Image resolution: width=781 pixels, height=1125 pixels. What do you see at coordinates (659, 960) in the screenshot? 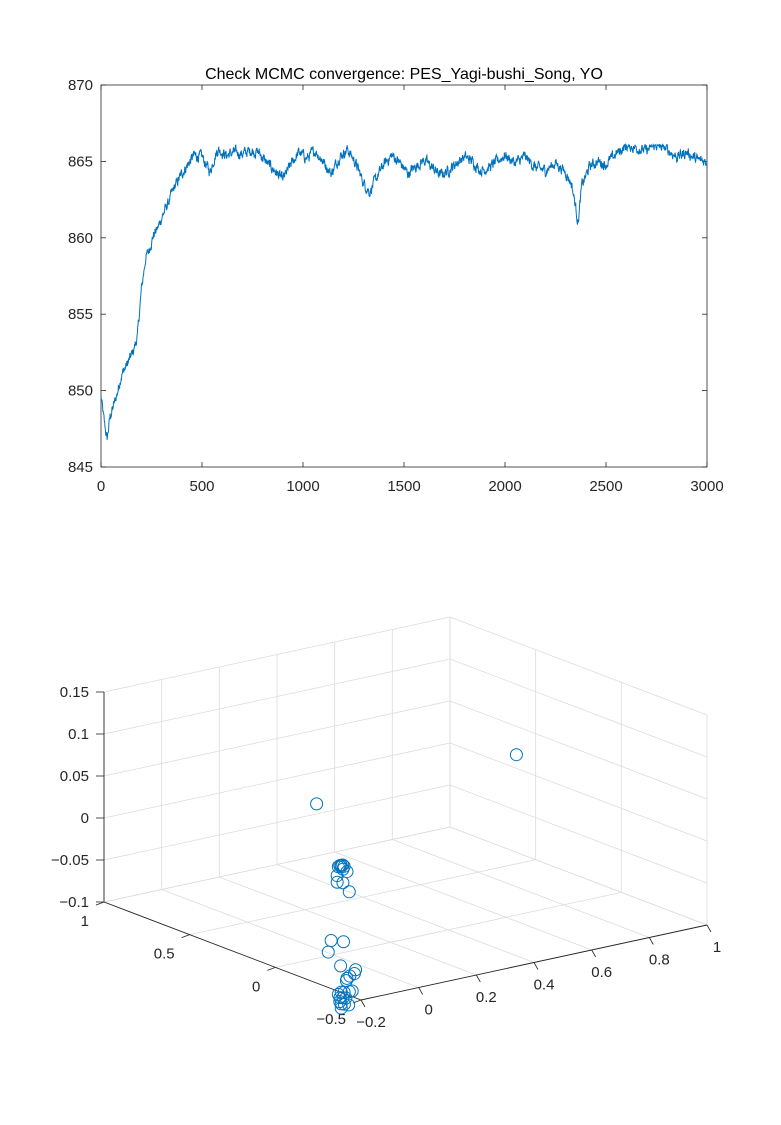
I see `x-axis-tick-label: 0.8` at bounding box center [659, 960].